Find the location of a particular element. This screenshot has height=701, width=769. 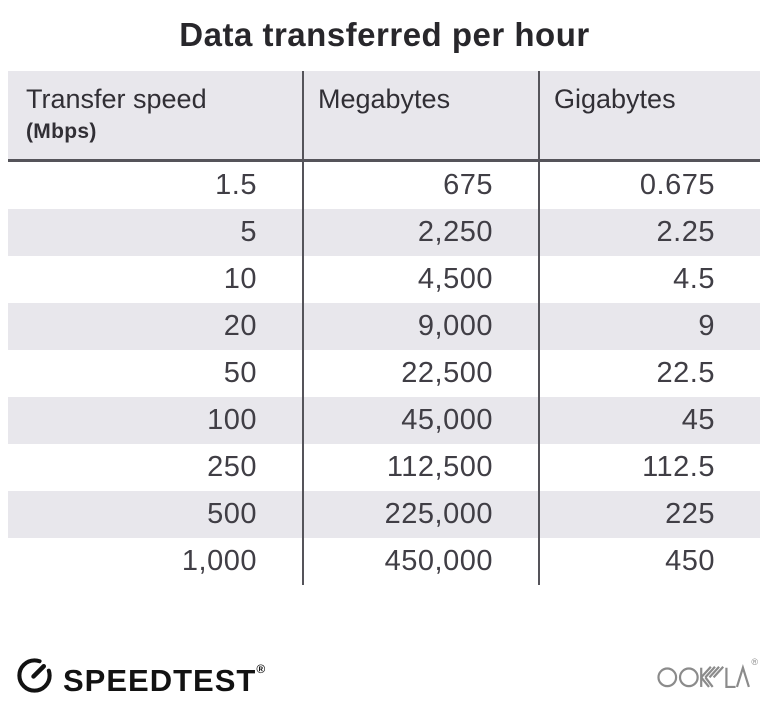

table-cell-speed: 20 is located at coordinates (240, 326).